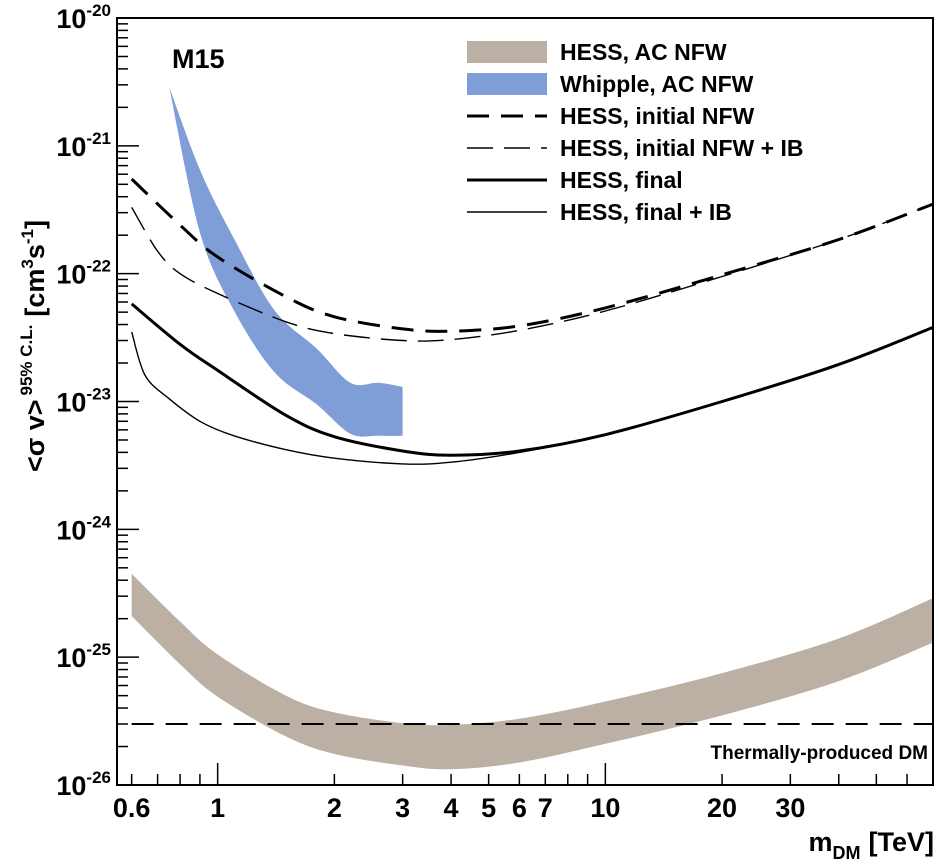 Image resolution: width=939 pixels, height=868 pixels. I want to click on y-tick-label: 10-24, so click(83, 528).